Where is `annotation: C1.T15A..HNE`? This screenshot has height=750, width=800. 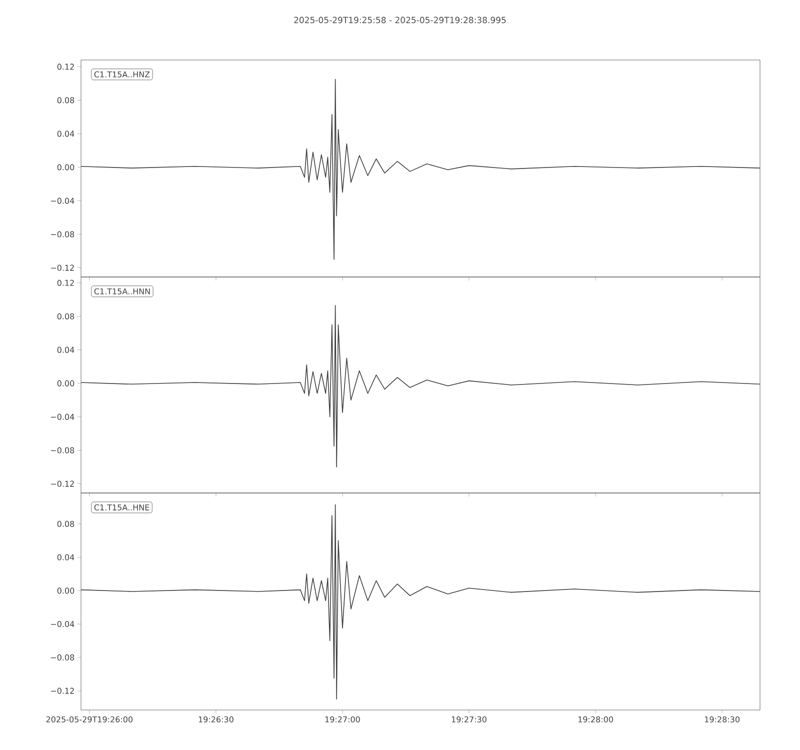
annotation: C1.T15A..HNE is located at coordinates (122, 507).